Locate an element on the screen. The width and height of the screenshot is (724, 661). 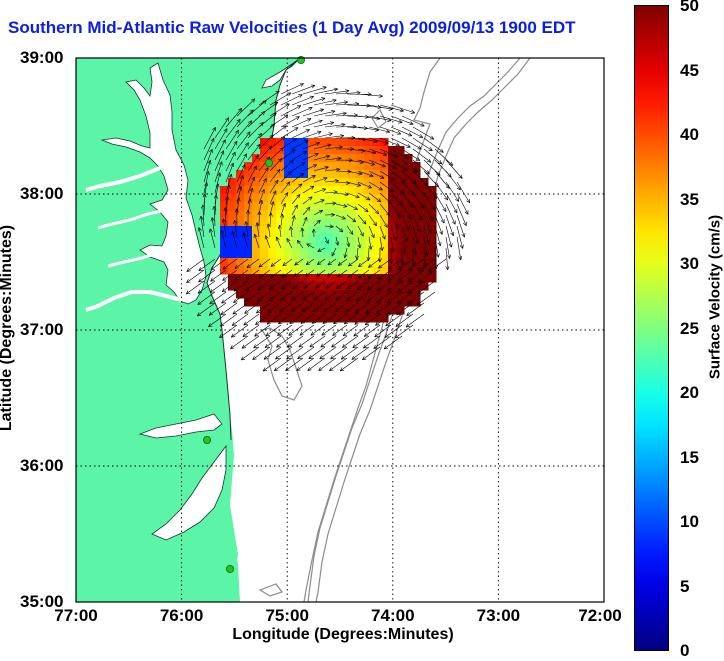
y-tick-label: 39:00 is located at coordinates (41, 58).